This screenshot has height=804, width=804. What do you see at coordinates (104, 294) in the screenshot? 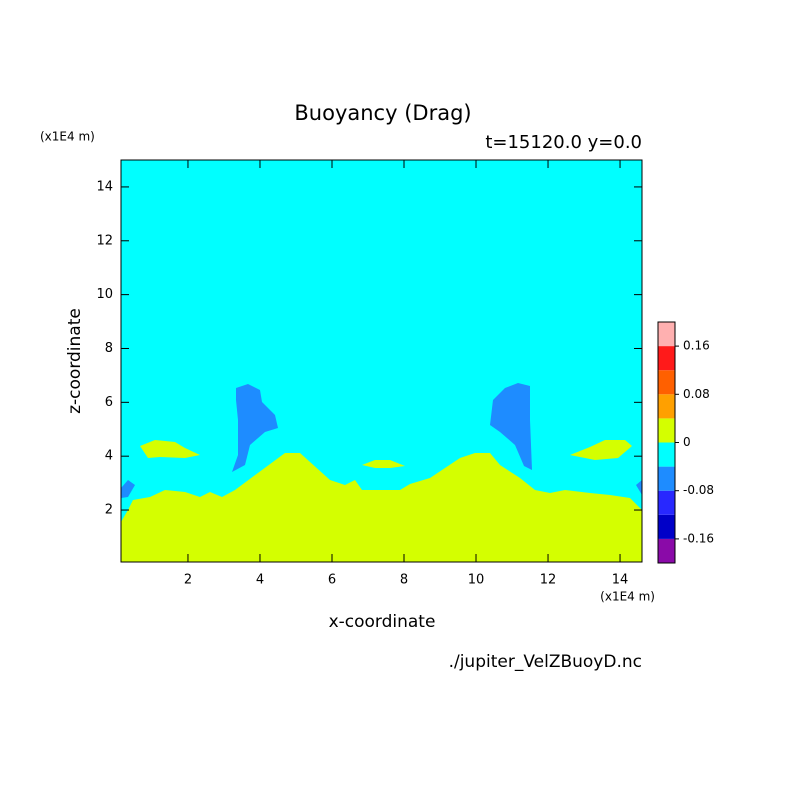
I see `y-tick-label: 10` at bounding box center [104, 294].